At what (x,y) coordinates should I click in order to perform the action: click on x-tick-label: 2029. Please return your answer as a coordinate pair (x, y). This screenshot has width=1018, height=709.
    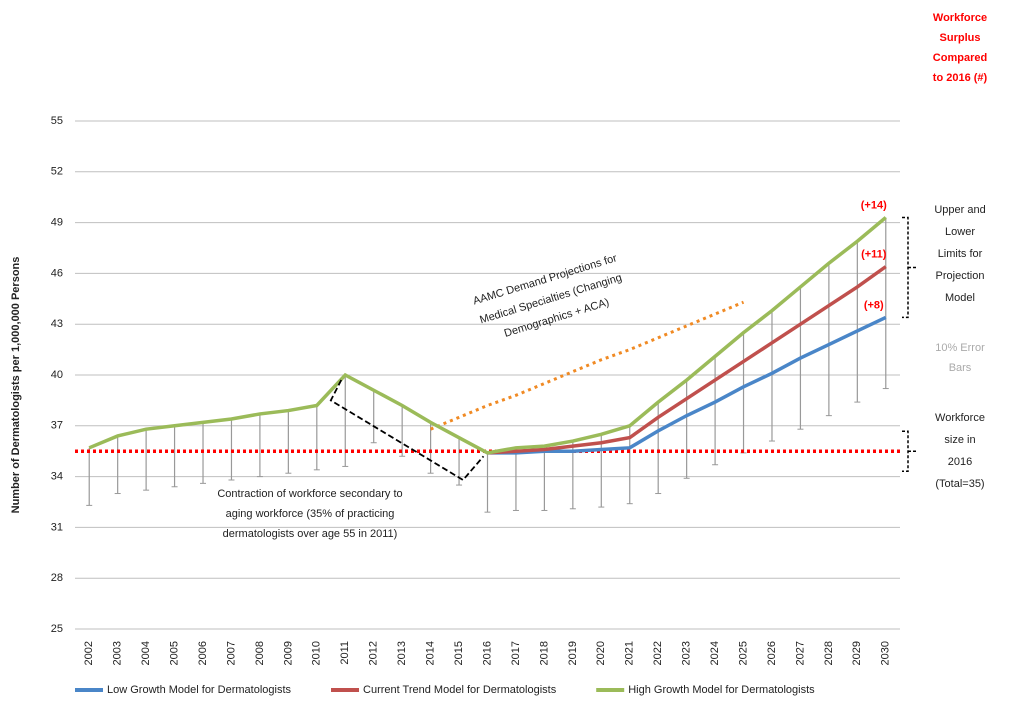
    Looking at the image, I should click on (857, 653).